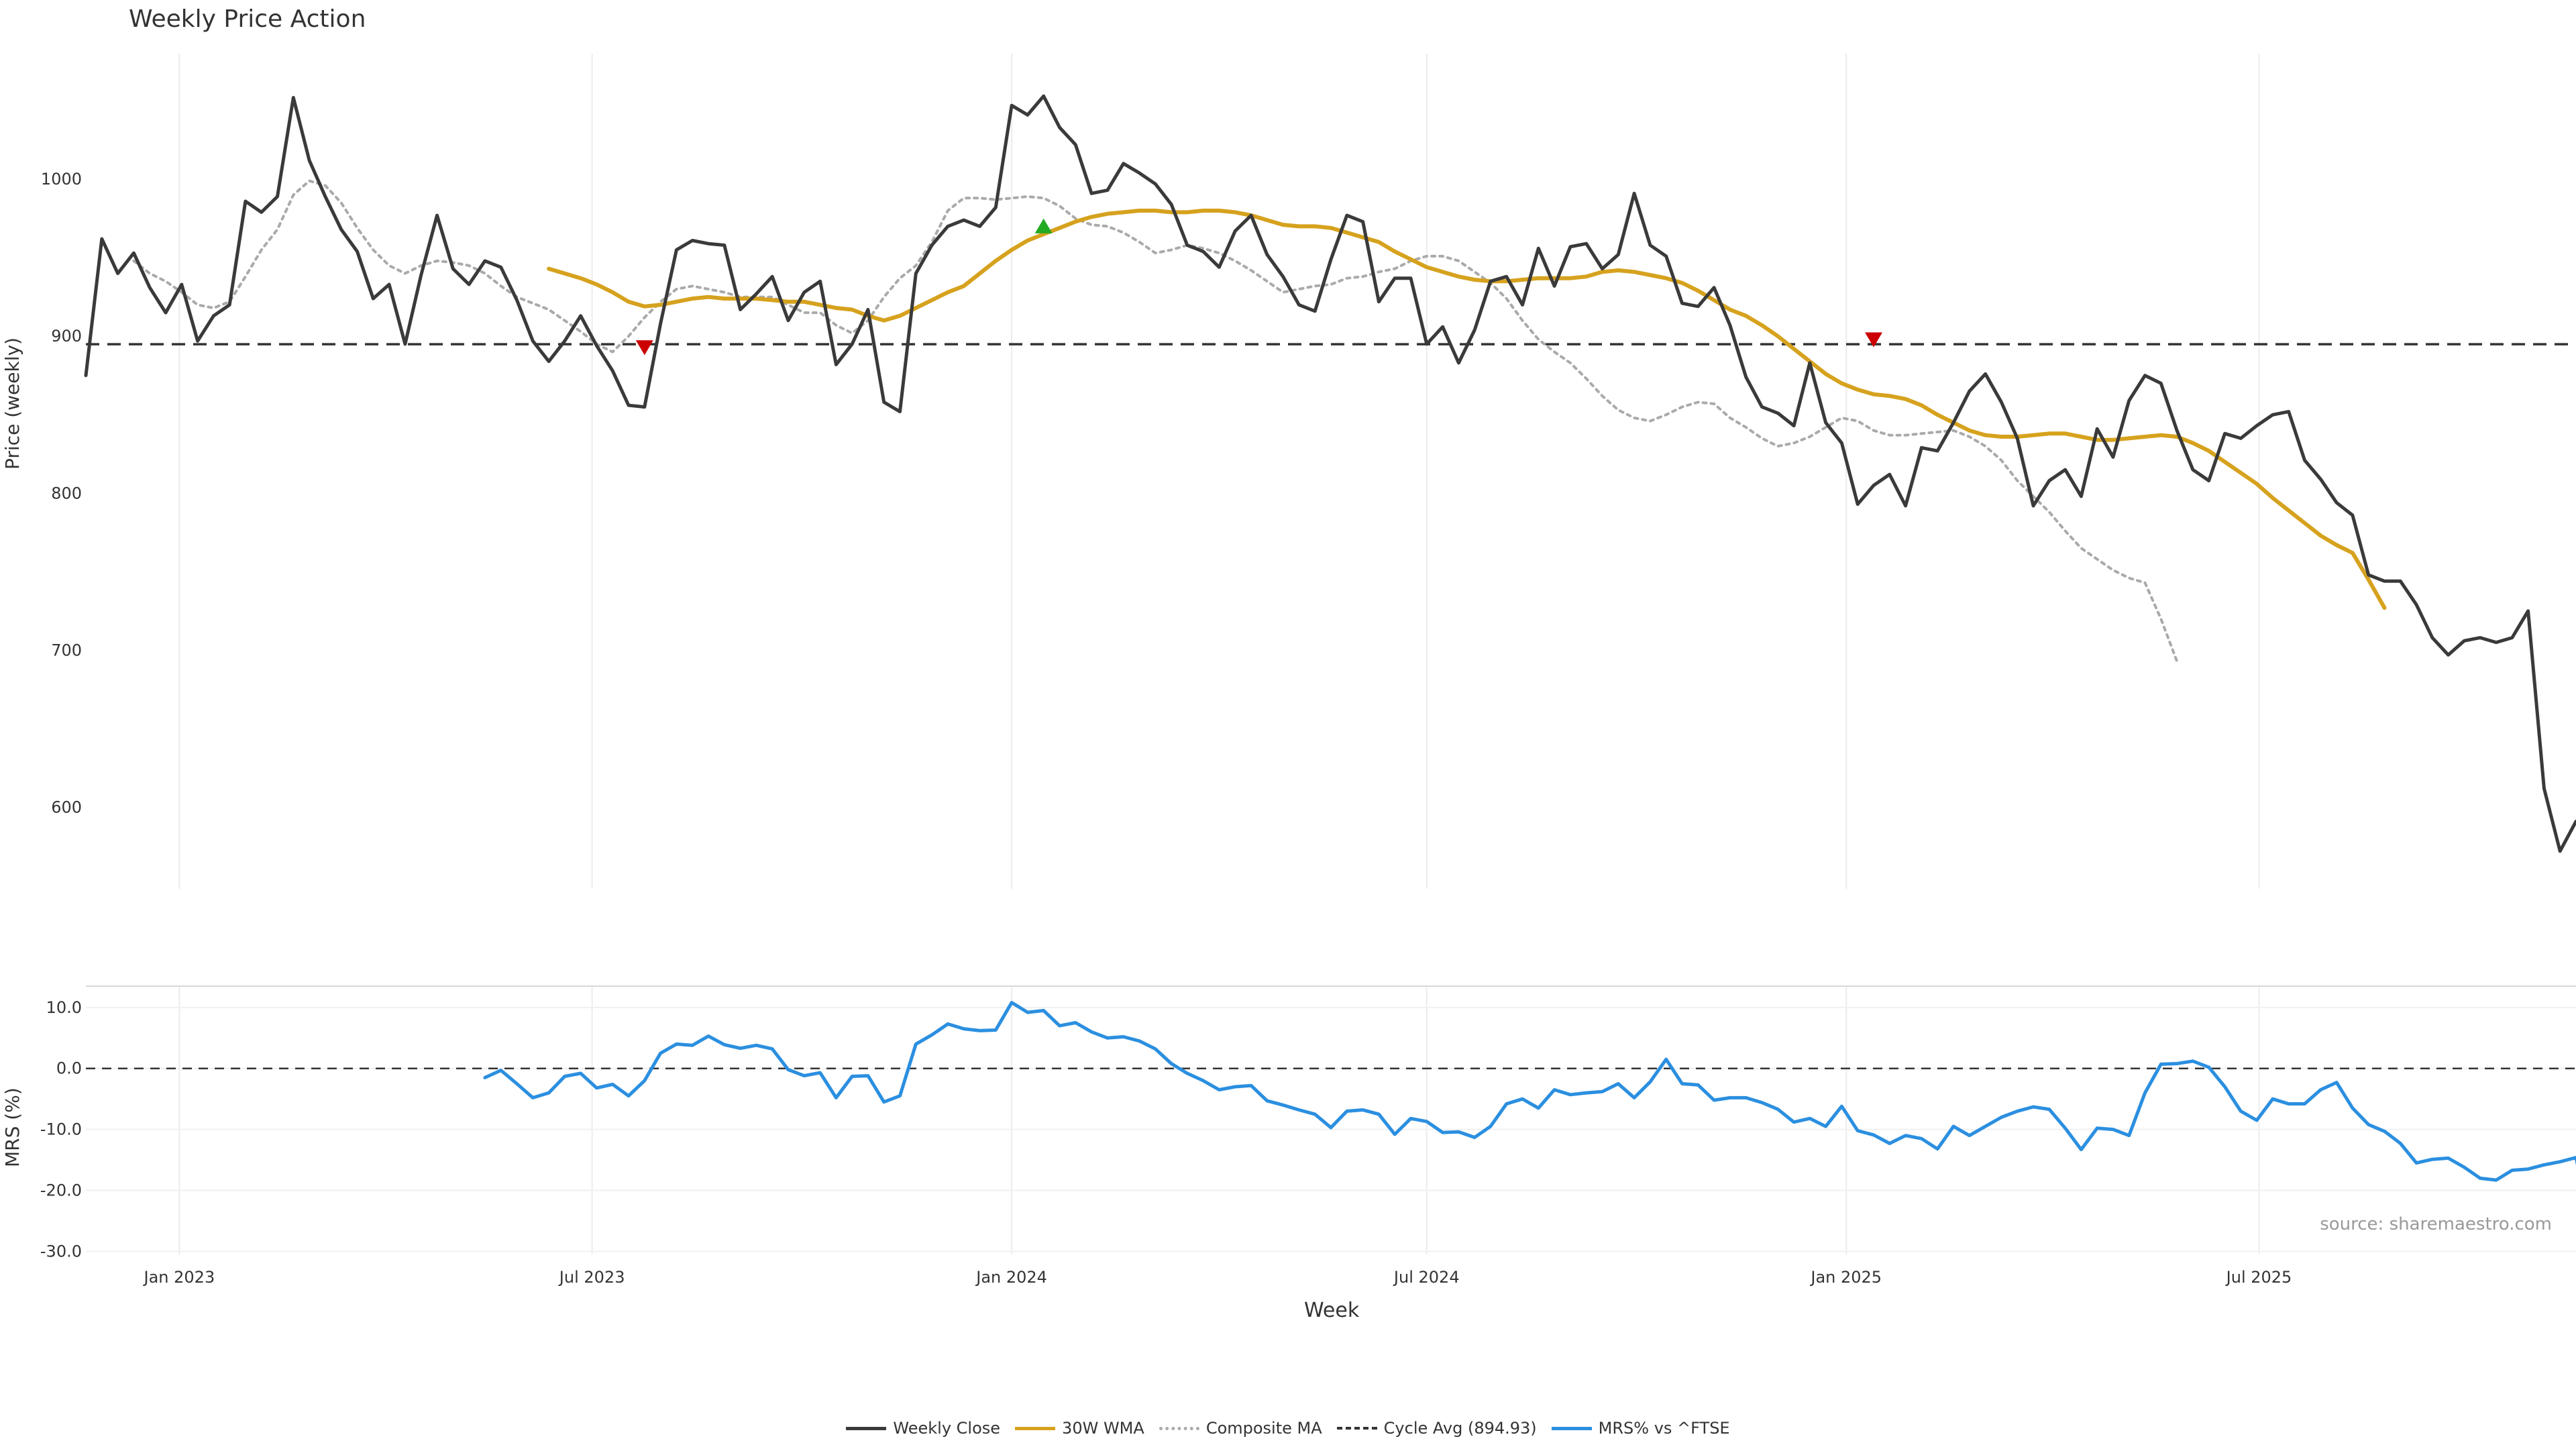 This screenshot has width=2576, height=1449. Describe the element at coordinates (1043, 225) in the screenshot. I see `buy-signal-marker` at that location.